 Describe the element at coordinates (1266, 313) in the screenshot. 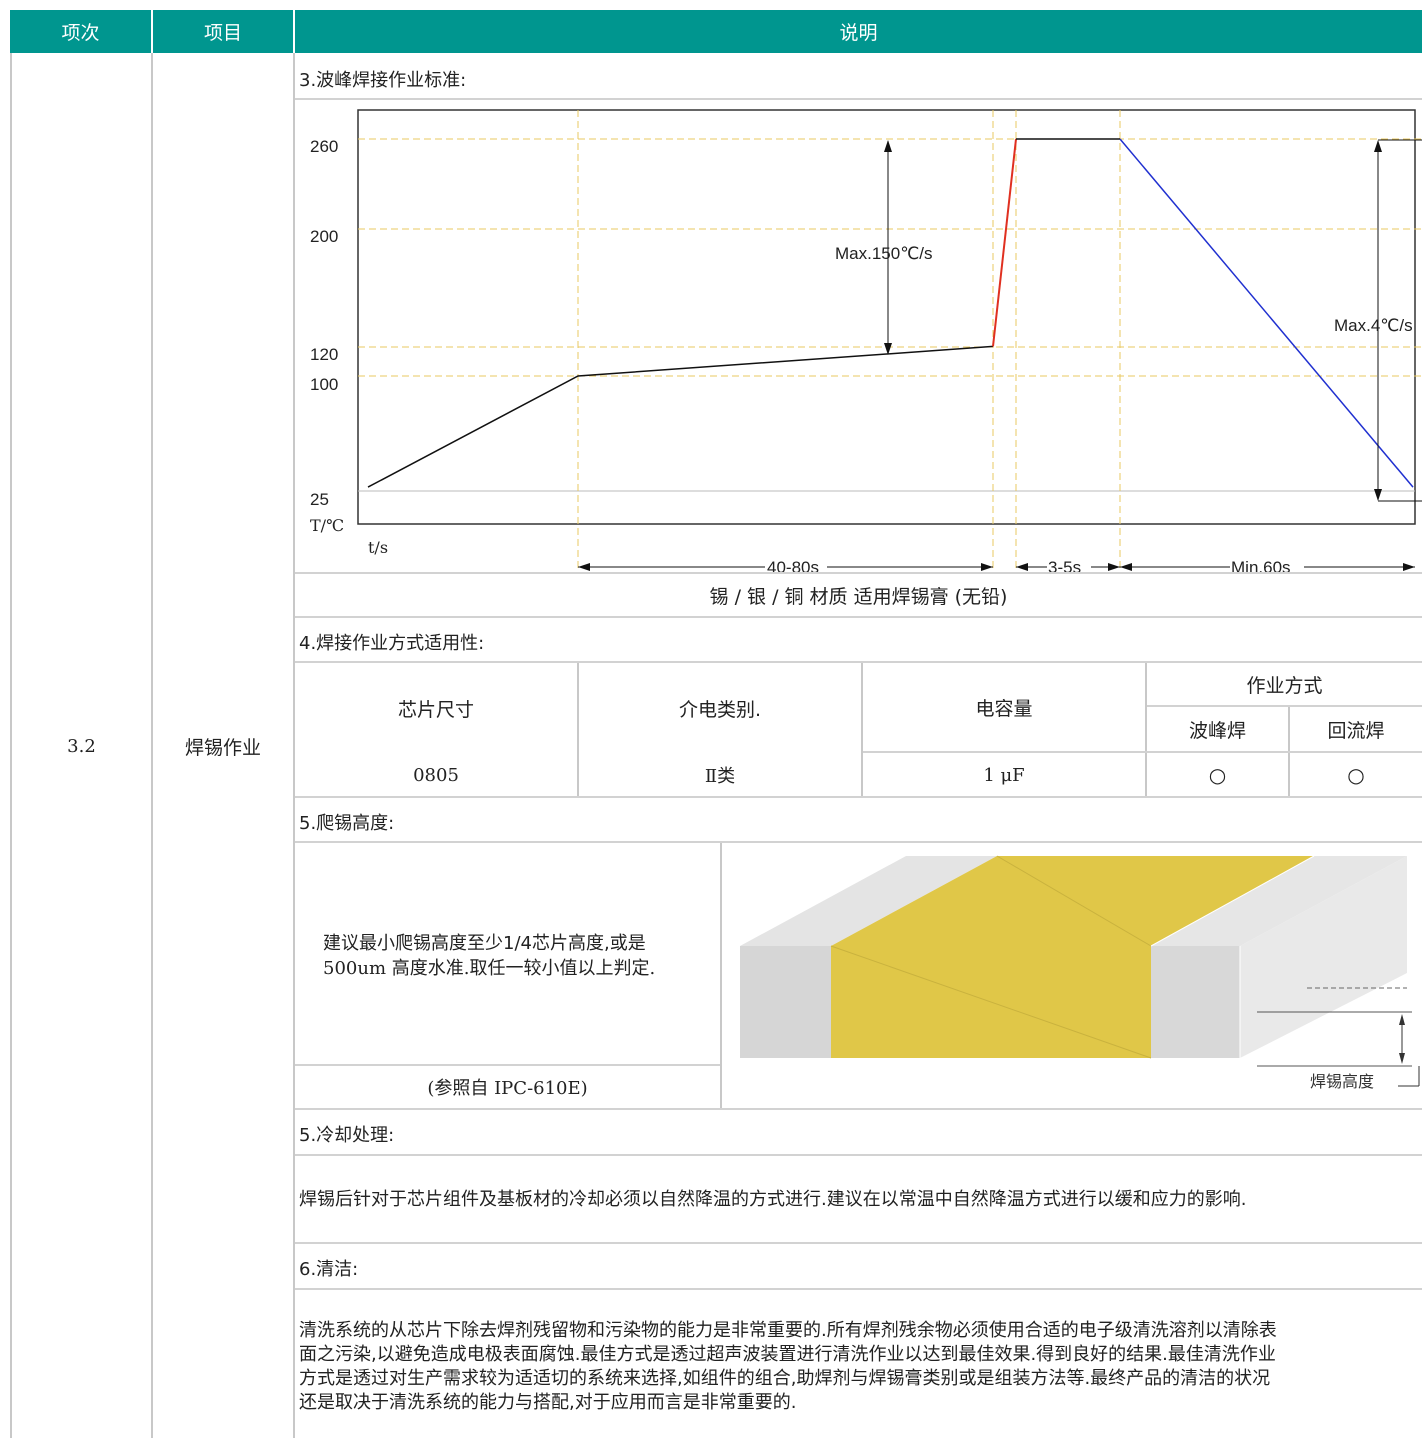

I see `series-cooling-line` at that location.